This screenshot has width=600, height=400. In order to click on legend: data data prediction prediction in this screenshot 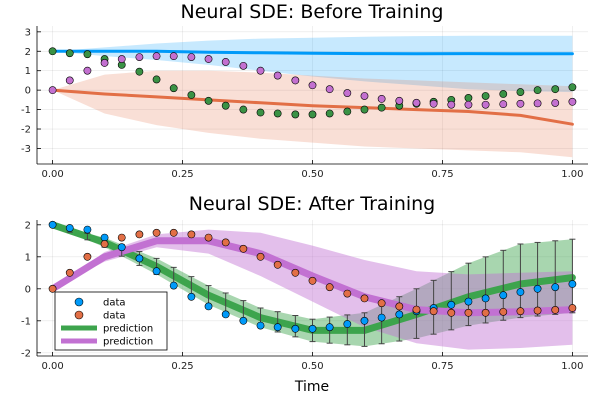, I will do `click(111, 321)`.